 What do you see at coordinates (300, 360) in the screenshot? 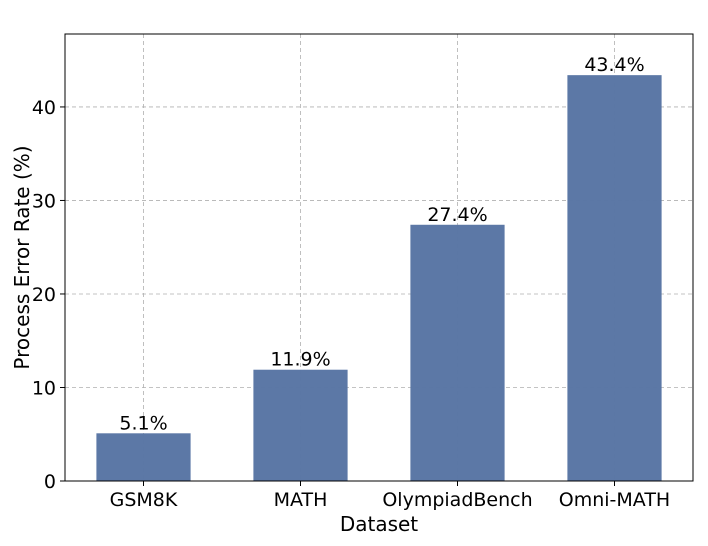
I see `bar-value-label: 11.9%` at bounding box center [300, 360].